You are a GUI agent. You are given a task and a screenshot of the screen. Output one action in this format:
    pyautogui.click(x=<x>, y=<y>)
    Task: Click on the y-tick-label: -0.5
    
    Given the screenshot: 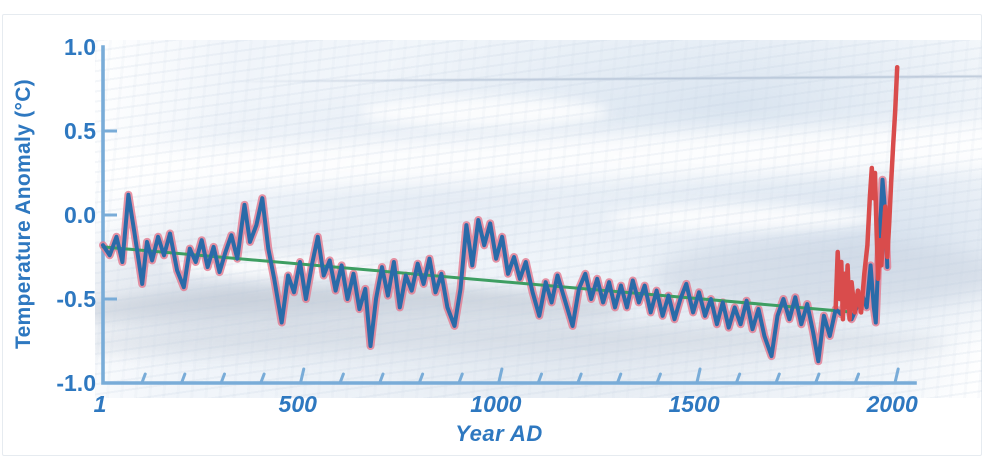 What is the action you would take?
    pyautogui.click(x=76, y=299)
    